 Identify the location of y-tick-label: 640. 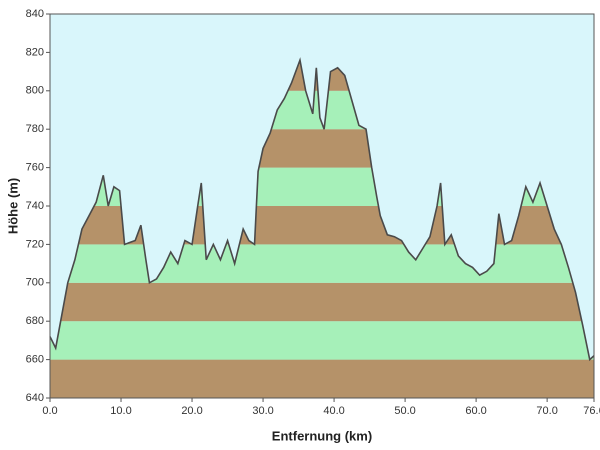
(35, 398).